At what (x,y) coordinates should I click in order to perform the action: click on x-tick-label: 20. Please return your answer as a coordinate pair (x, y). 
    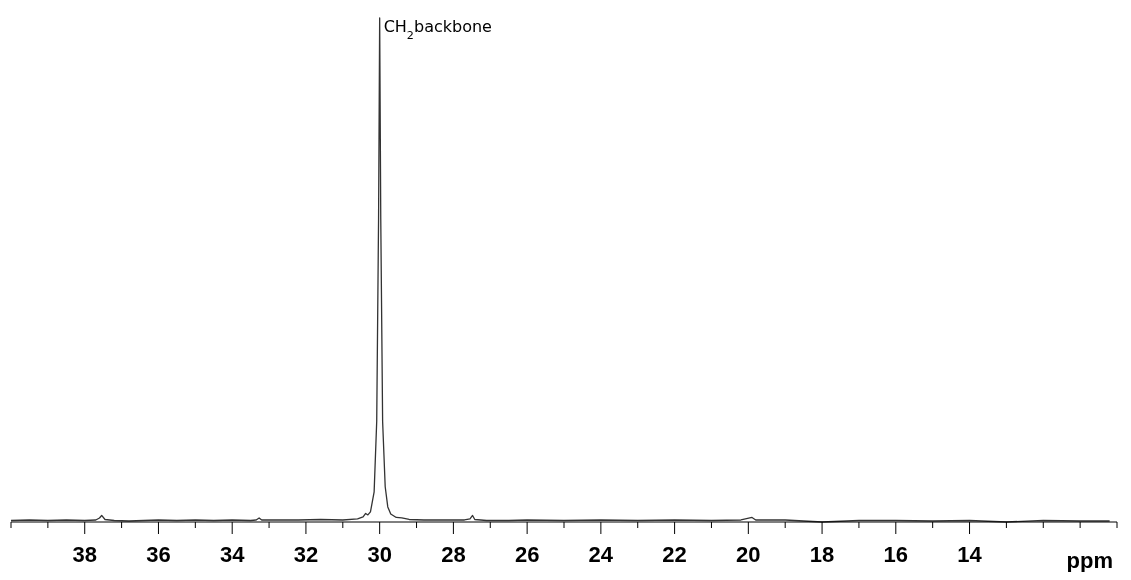
    Looking at the image, I should click on (748, 554).